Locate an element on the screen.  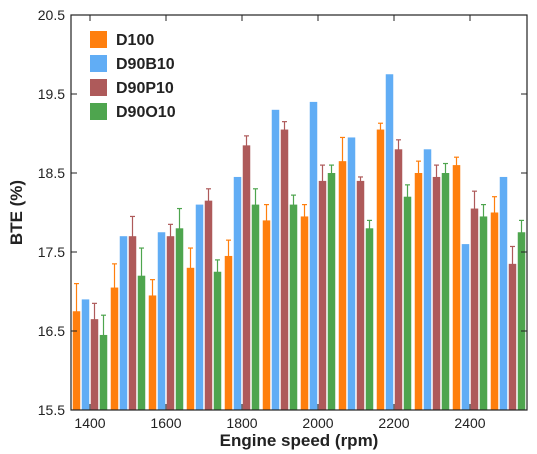
y-axis-title: BTE (%) is located at coordinates (16, 212).